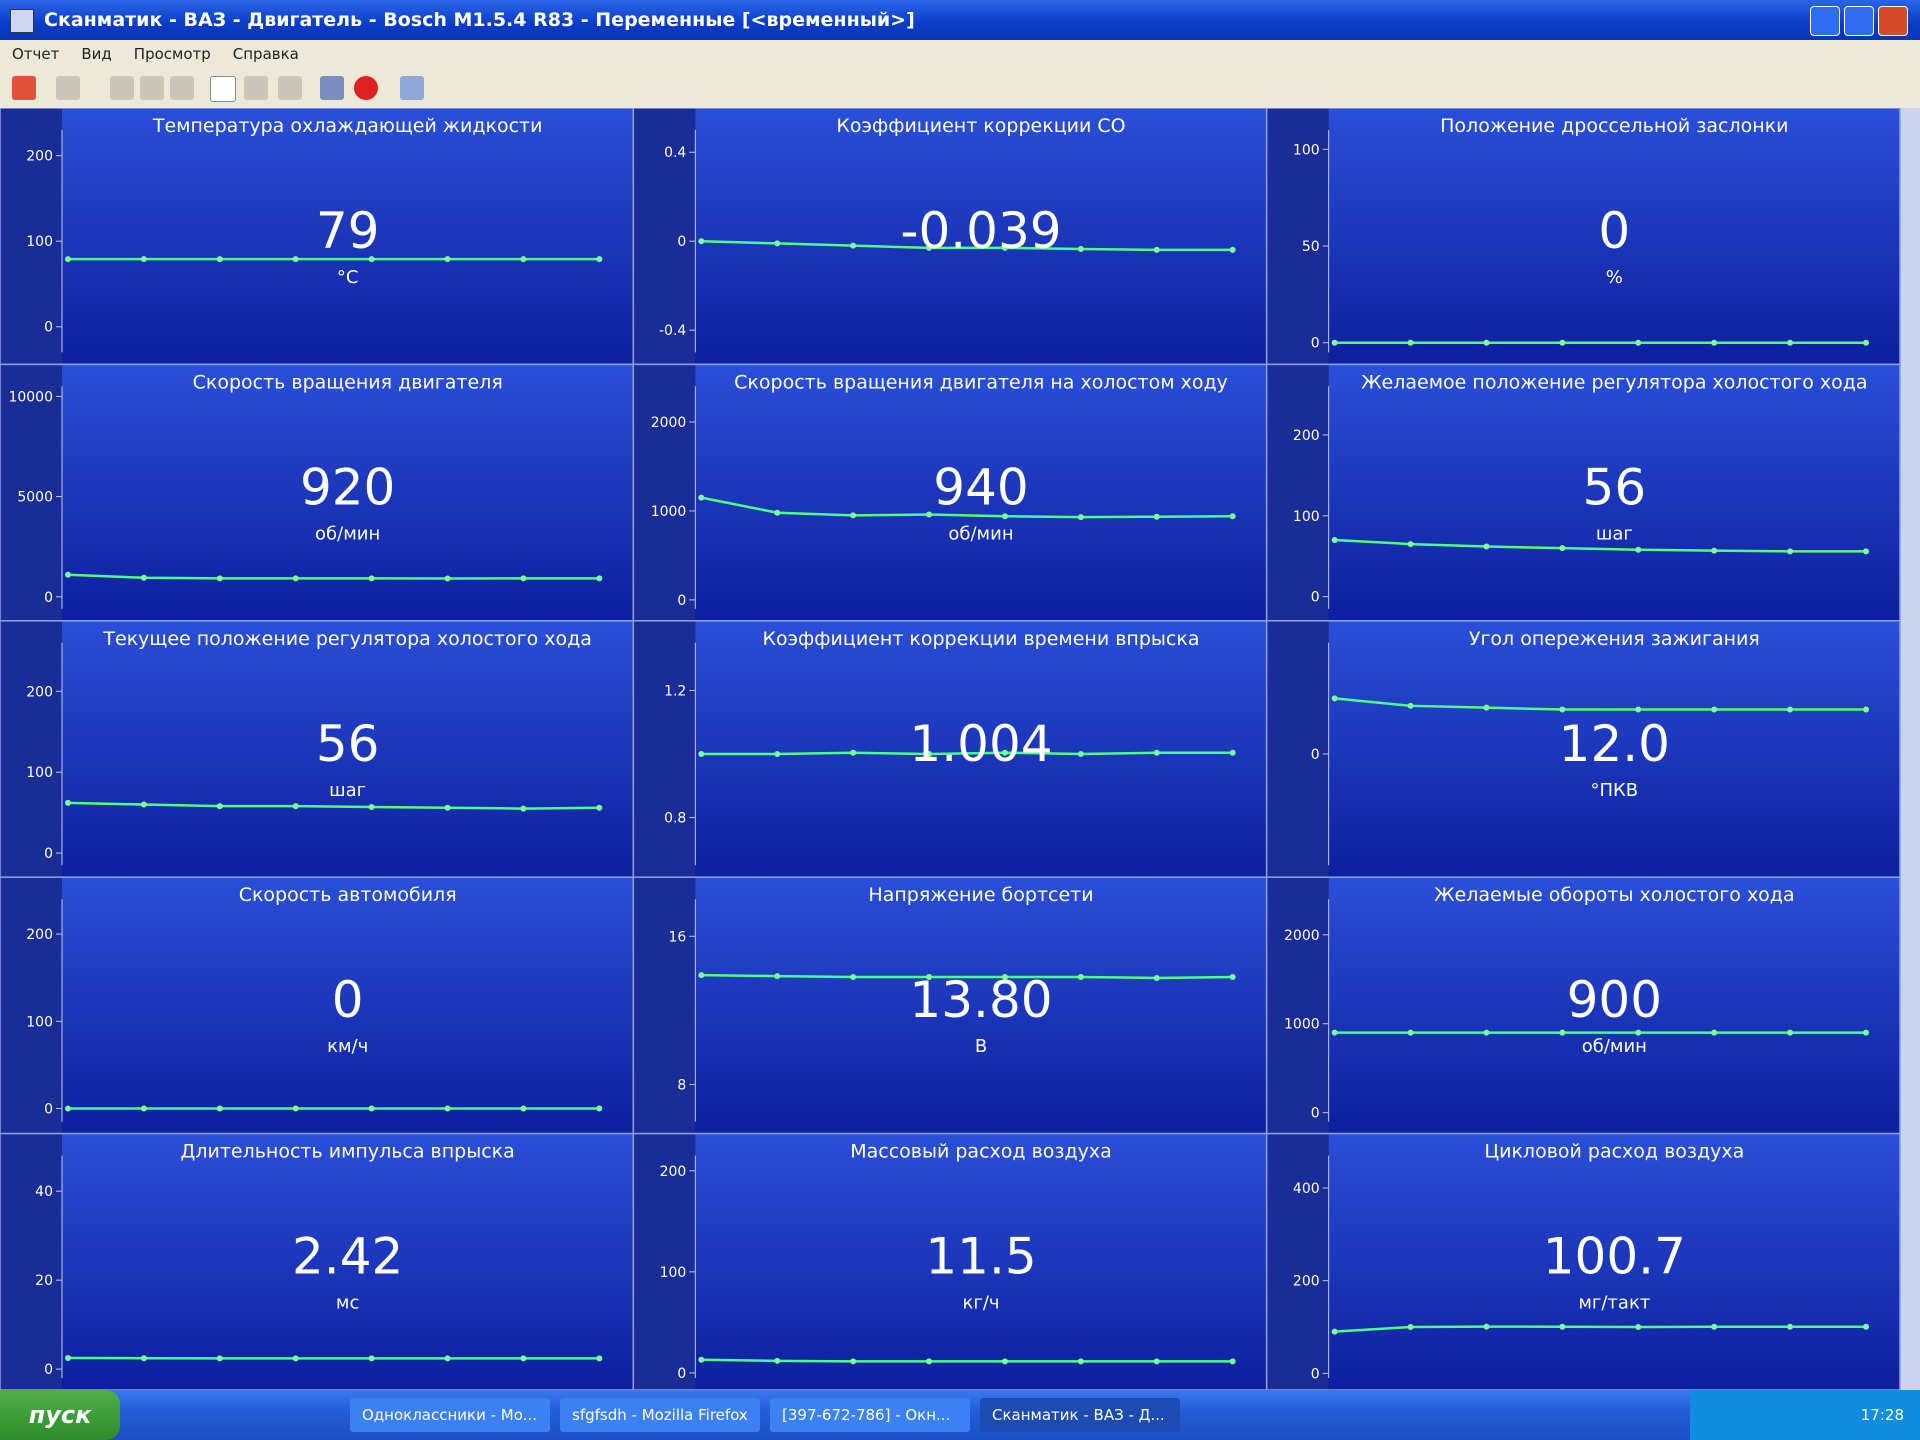 This screenshot has height=1440, width=1920. I want to click on maximize-button, so click(1859, 21).